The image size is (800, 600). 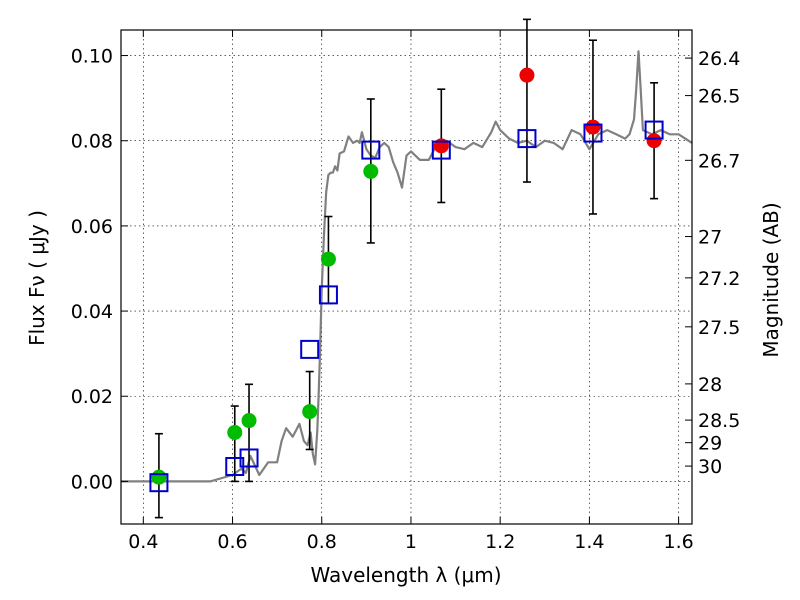 What do you see at coordinates (710, 238) in the screenshot?
I see `right-tick-label: 27` at bounding box center [710, 238].